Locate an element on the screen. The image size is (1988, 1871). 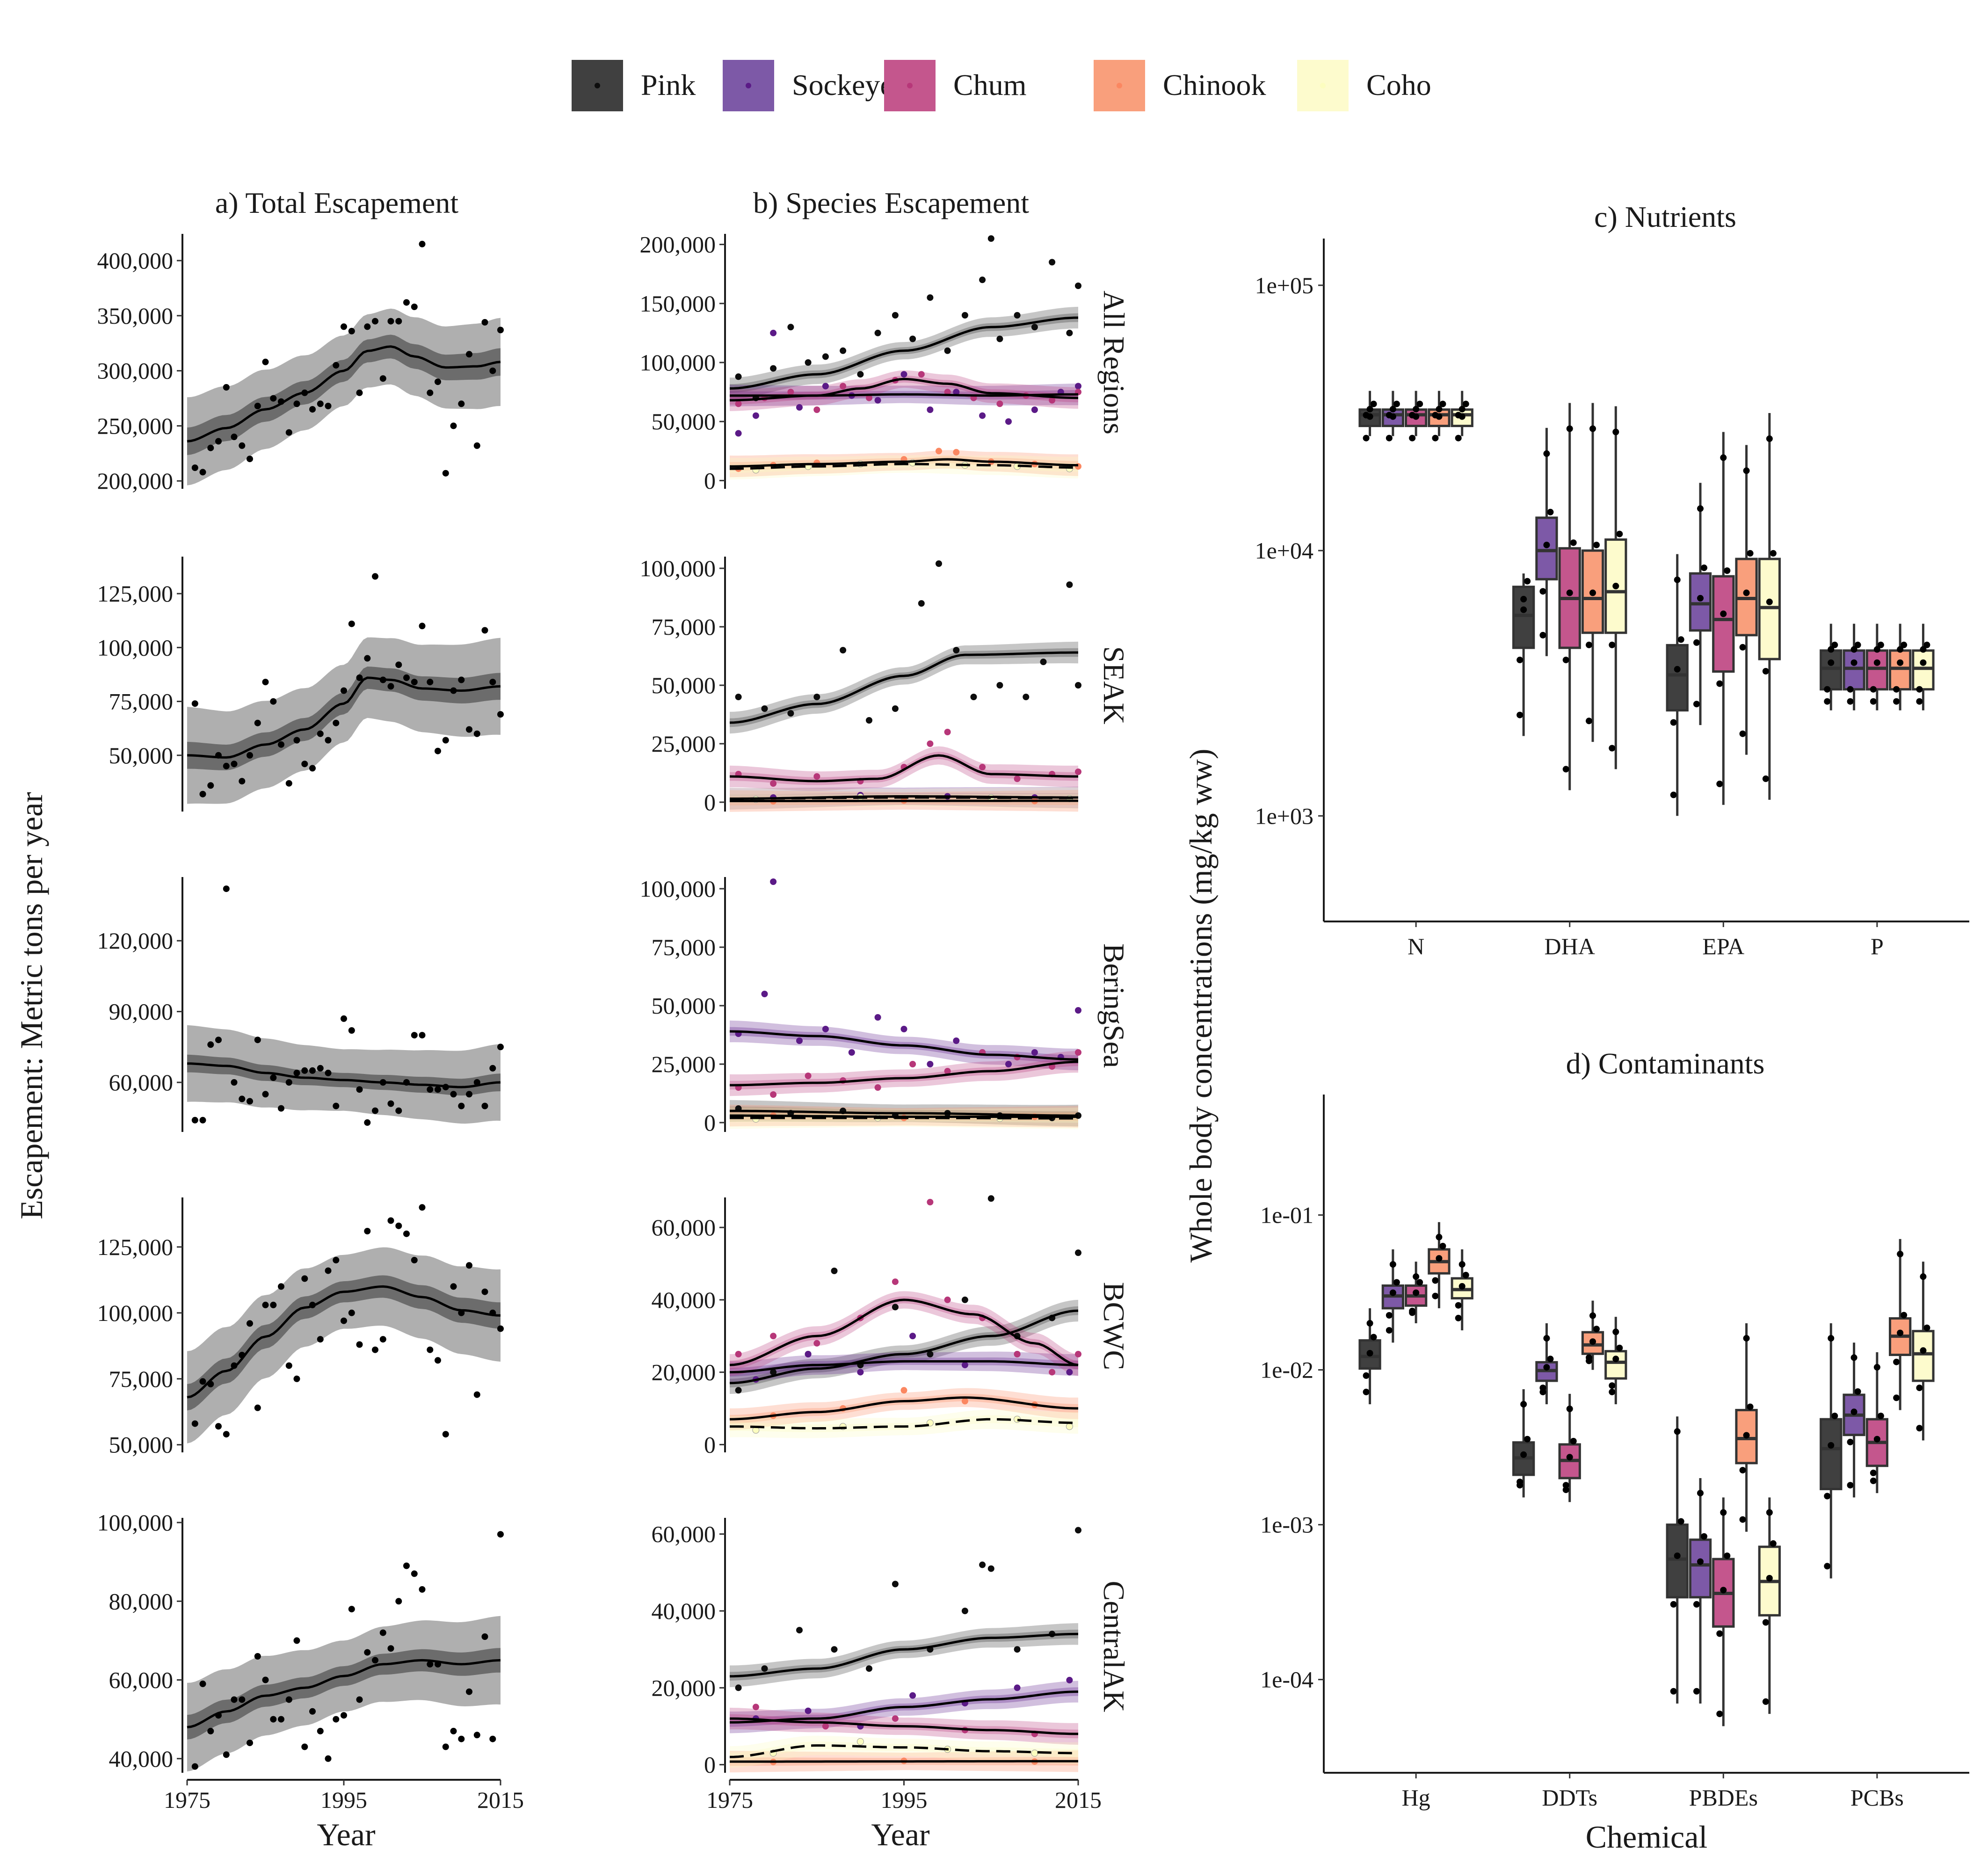
panel-c: 1e+03 1e+04 1e+05 N DHA EPA P is located at coordinates (1612, 599).